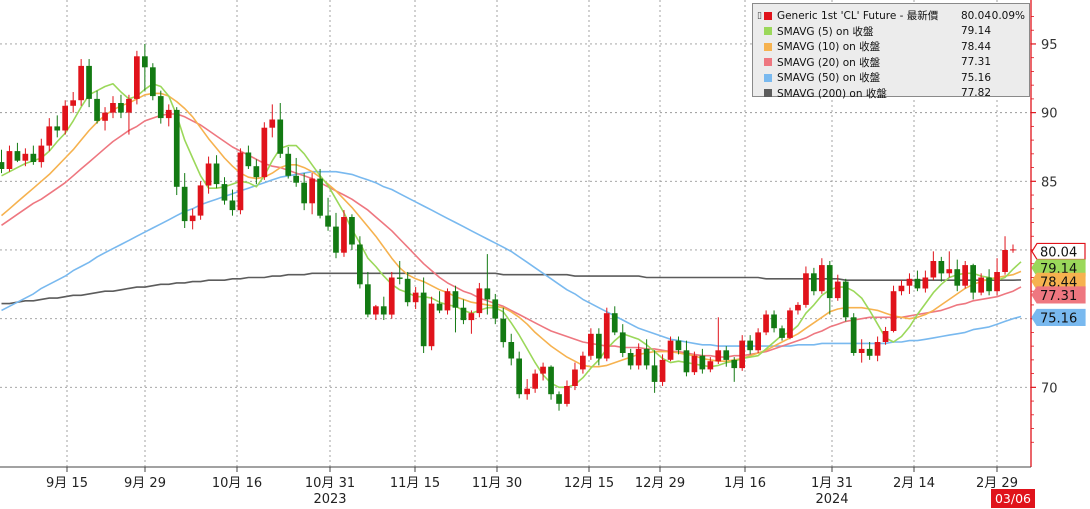 This screenshot has height=509, width=1090. What do you see at coordinates (914, 483) in the screenshot?
I see `x-tick-label: 2月 14` at bounding box center [914, 483].